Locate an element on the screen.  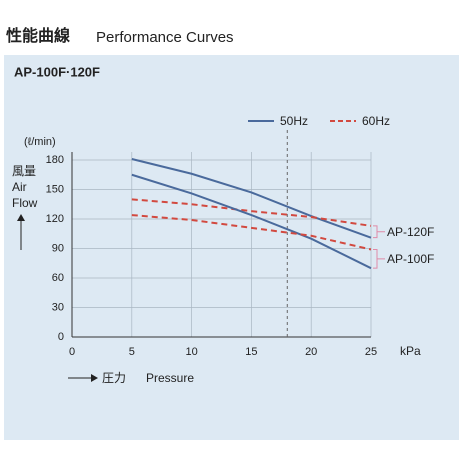
curve-label: AP-120F is located at coordinates (410, 232).